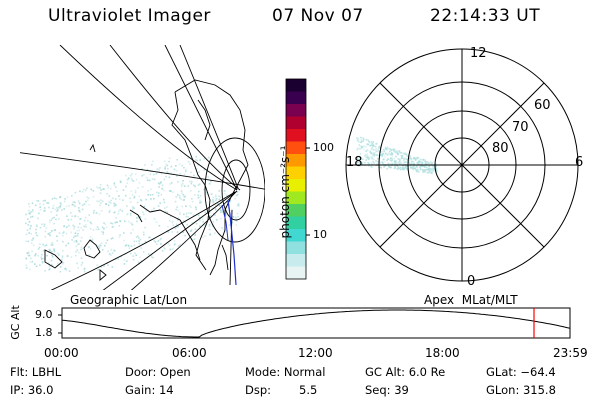 This screenshot has width=600, height=400. Describe the element at coordinates (405, 372) in the screenshot. I see `gc-alt-label: GC Alt: 6.0 Re` at that location.